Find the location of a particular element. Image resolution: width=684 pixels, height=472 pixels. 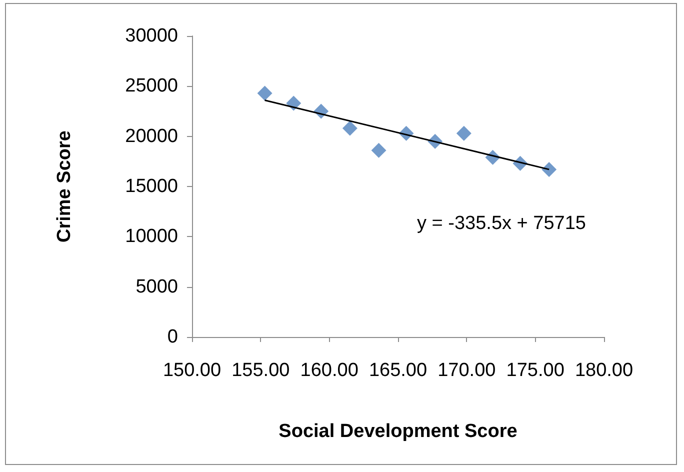

y-tick-label: 10000 is located at coordinates (151, 237).